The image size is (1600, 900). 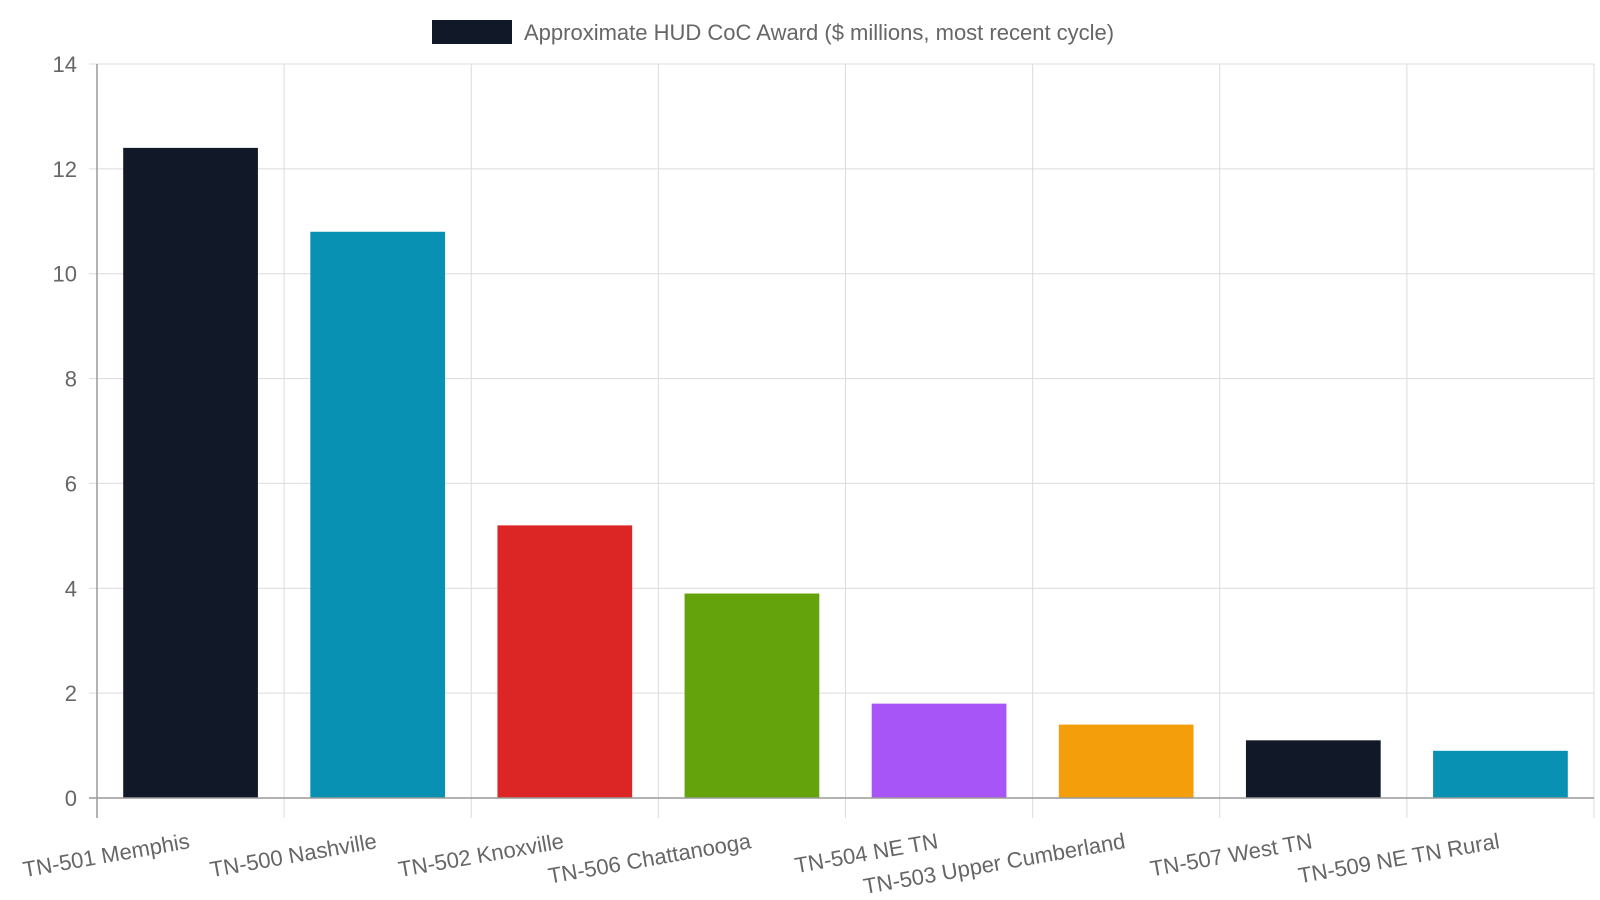 I want to click on y-tick-label: 6, so click(x=71, y=483).